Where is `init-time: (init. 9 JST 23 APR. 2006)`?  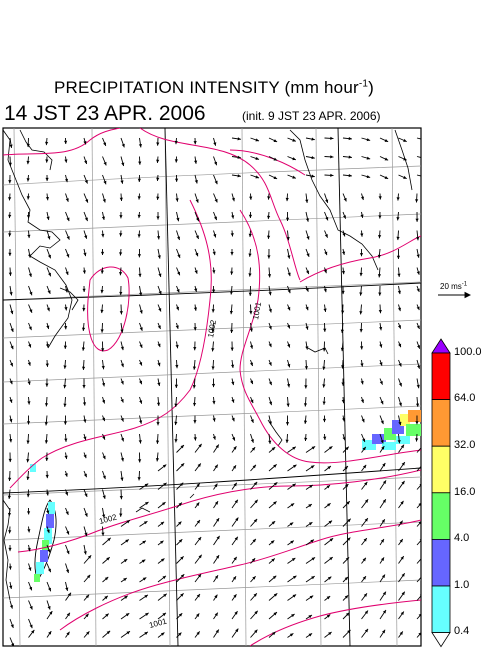 init-time: (init. 9 JST 23 APR. 2006) is located at coordinates (311, 116).